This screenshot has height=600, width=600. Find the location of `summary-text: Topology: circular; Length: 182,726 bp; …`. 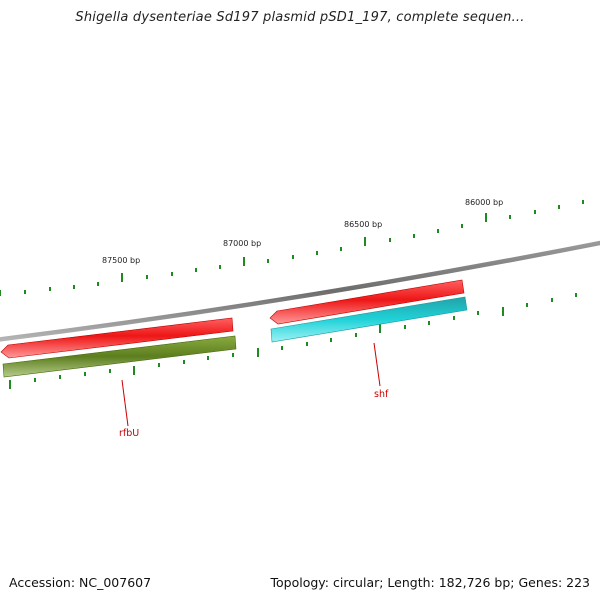

summary-text: Topology: circular; Length: 182,726 bp; … is located at coordinates (430, 582).